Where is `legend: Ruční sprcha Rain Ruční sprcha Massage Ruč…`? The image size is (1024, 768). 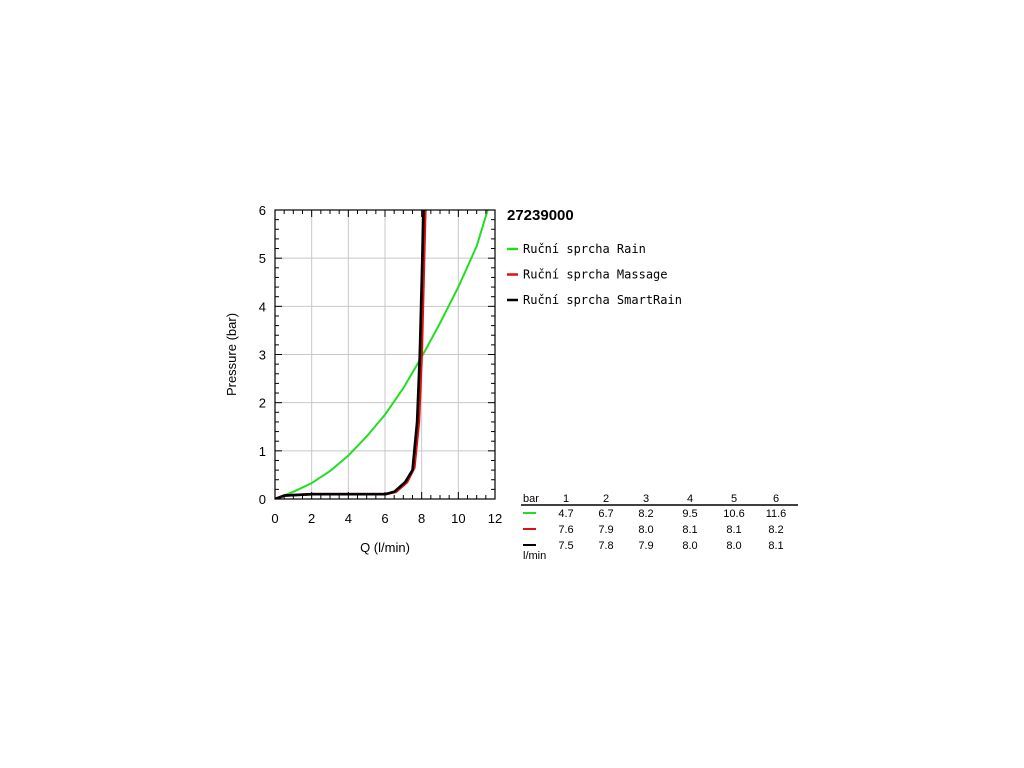 legend: Ruční sprcha Rain Ruční sprcha Massage Ruč… is located at coordinates (594, 274).